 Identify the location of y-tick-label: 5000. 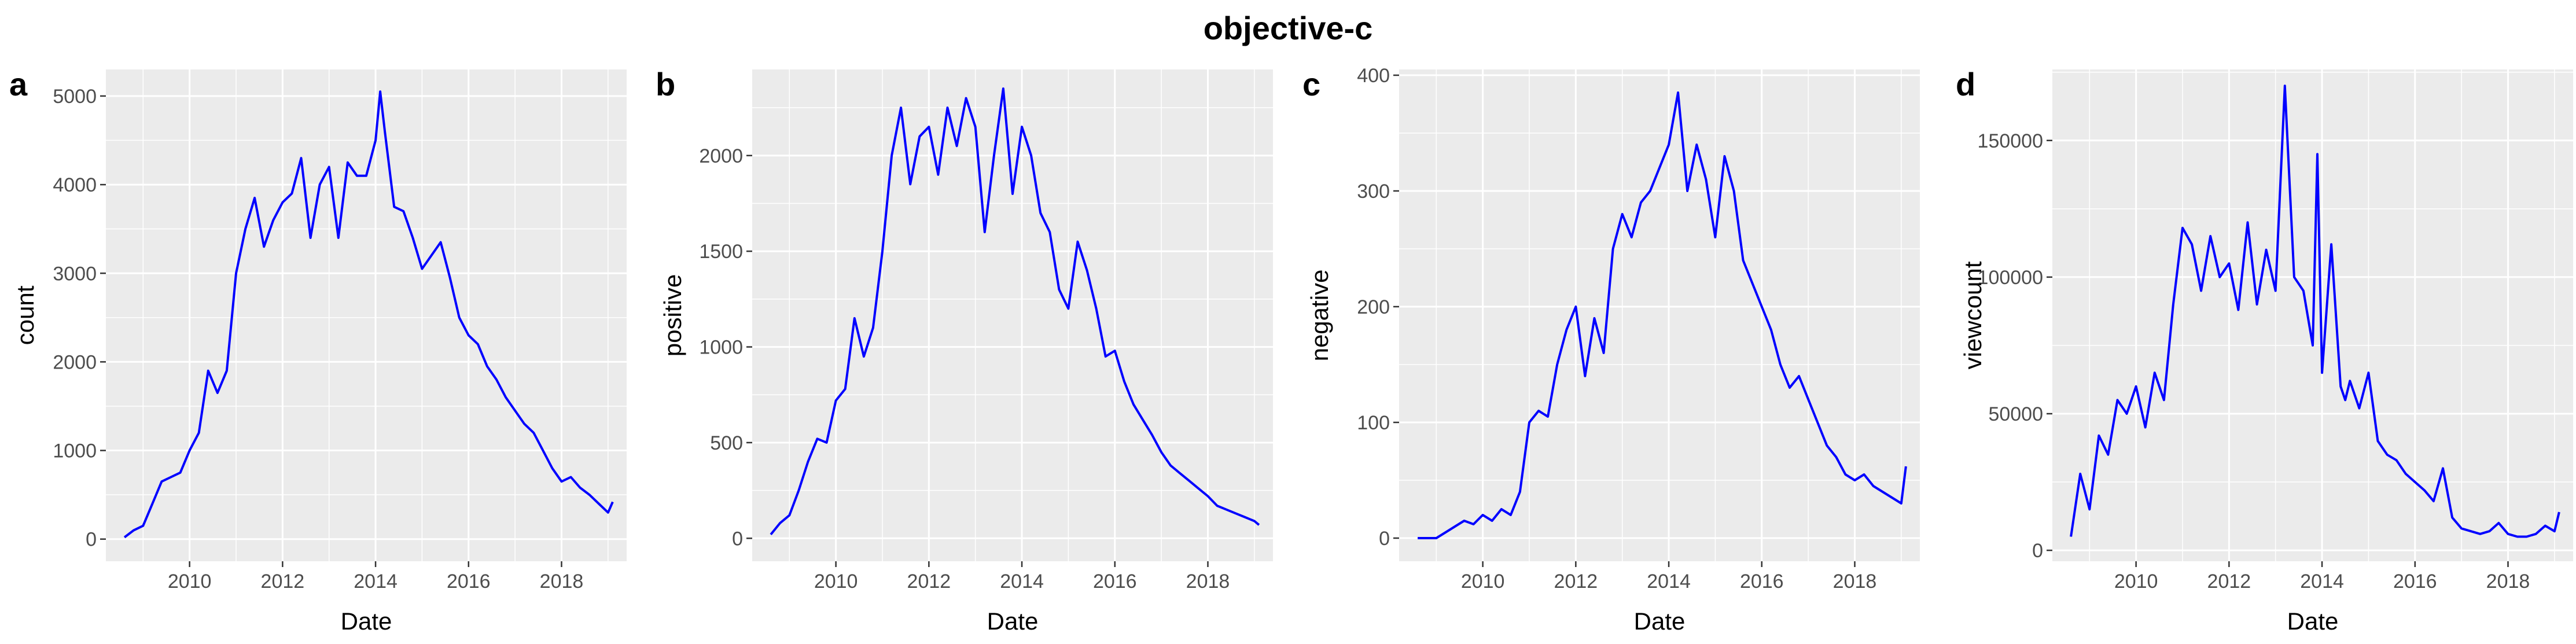
(75, 97).